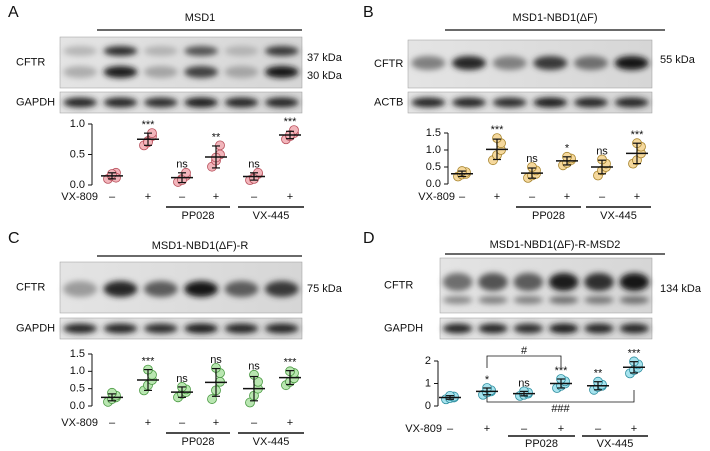  Describe the element at coordinates (567, 149) in the screenshot. I see `significance-label: *` at that location.